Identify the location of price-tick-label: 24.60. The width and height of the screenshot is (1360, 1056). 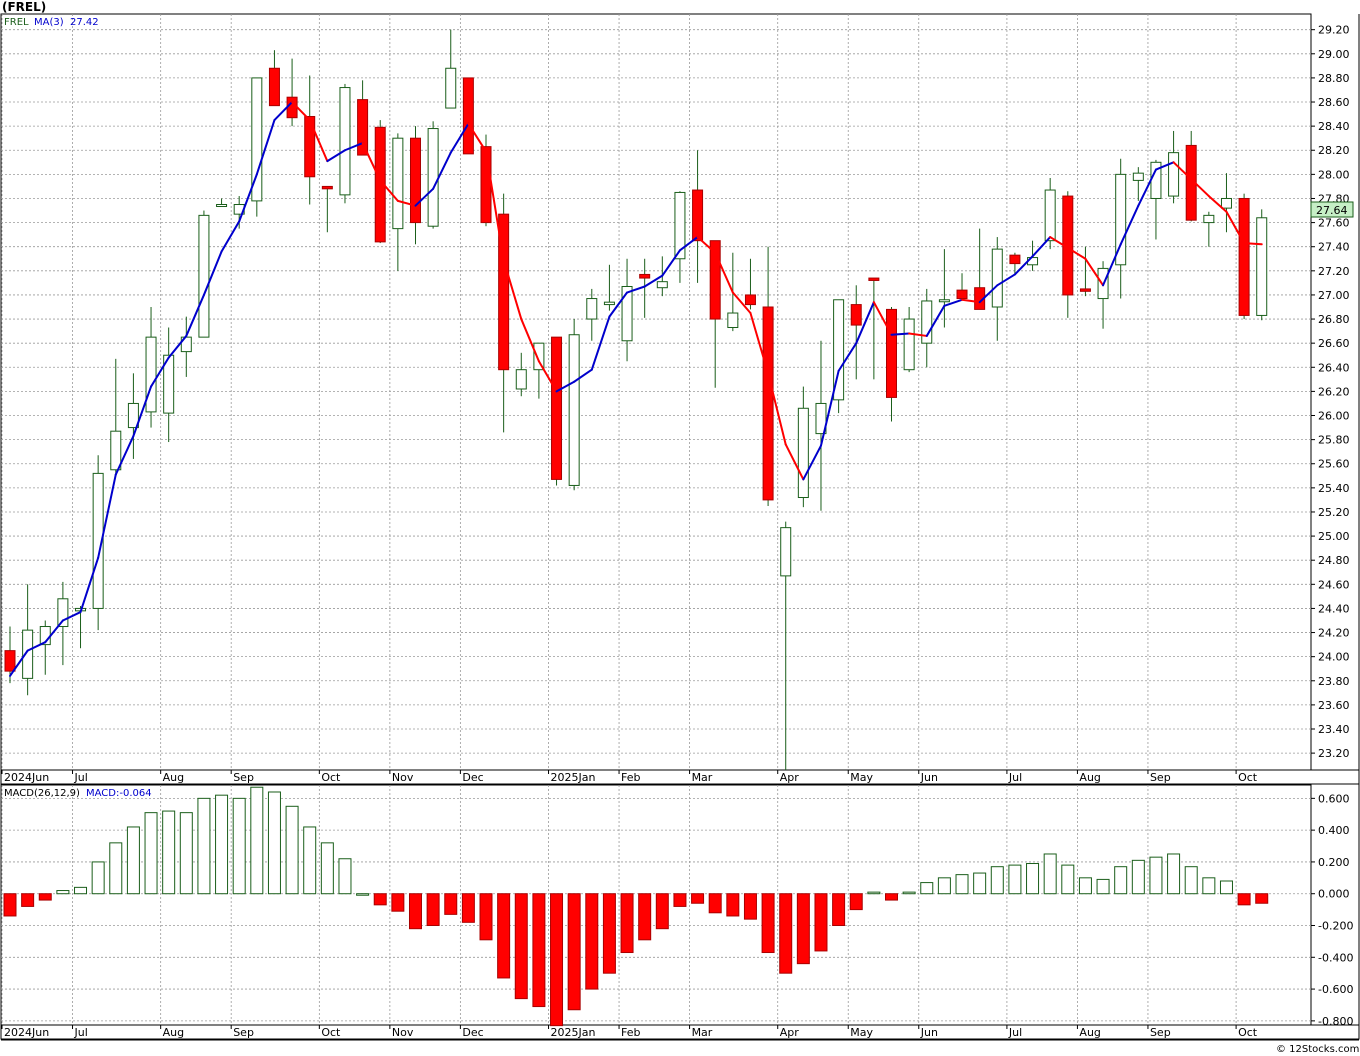
(1334, 584).